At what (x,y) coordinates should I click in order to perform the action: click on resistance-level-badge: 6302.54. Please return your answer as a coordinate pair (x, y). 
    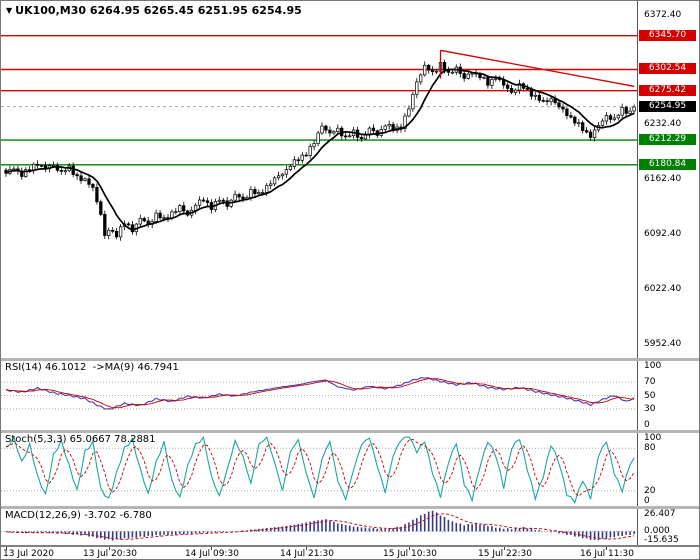
    Looking at the image, I should click on (667, 69).